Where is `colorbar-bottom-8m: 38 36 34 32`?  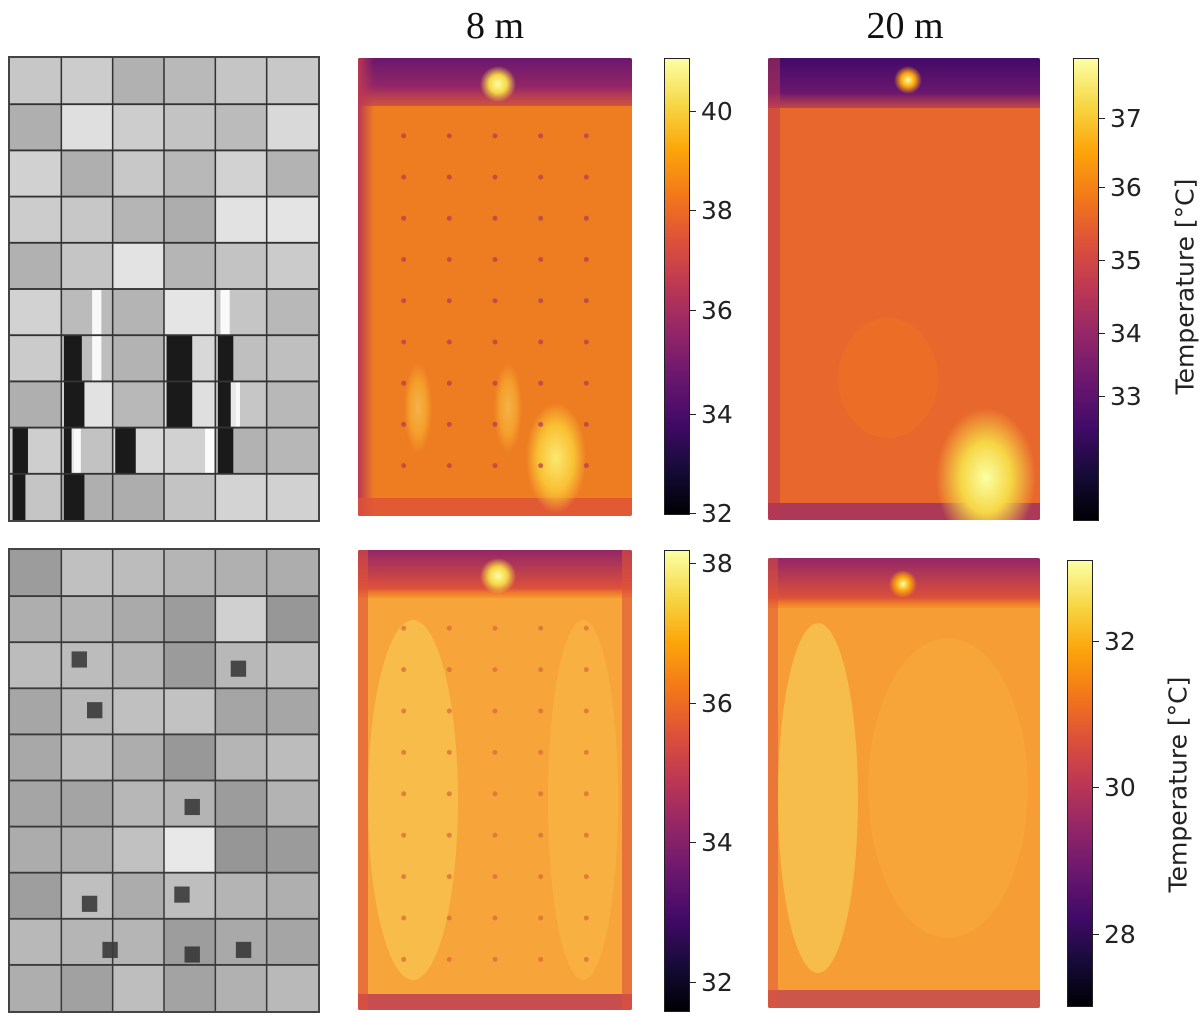
colorbar-bottom-8m: 38 36 34 32 is located at coordinates (698, 780).